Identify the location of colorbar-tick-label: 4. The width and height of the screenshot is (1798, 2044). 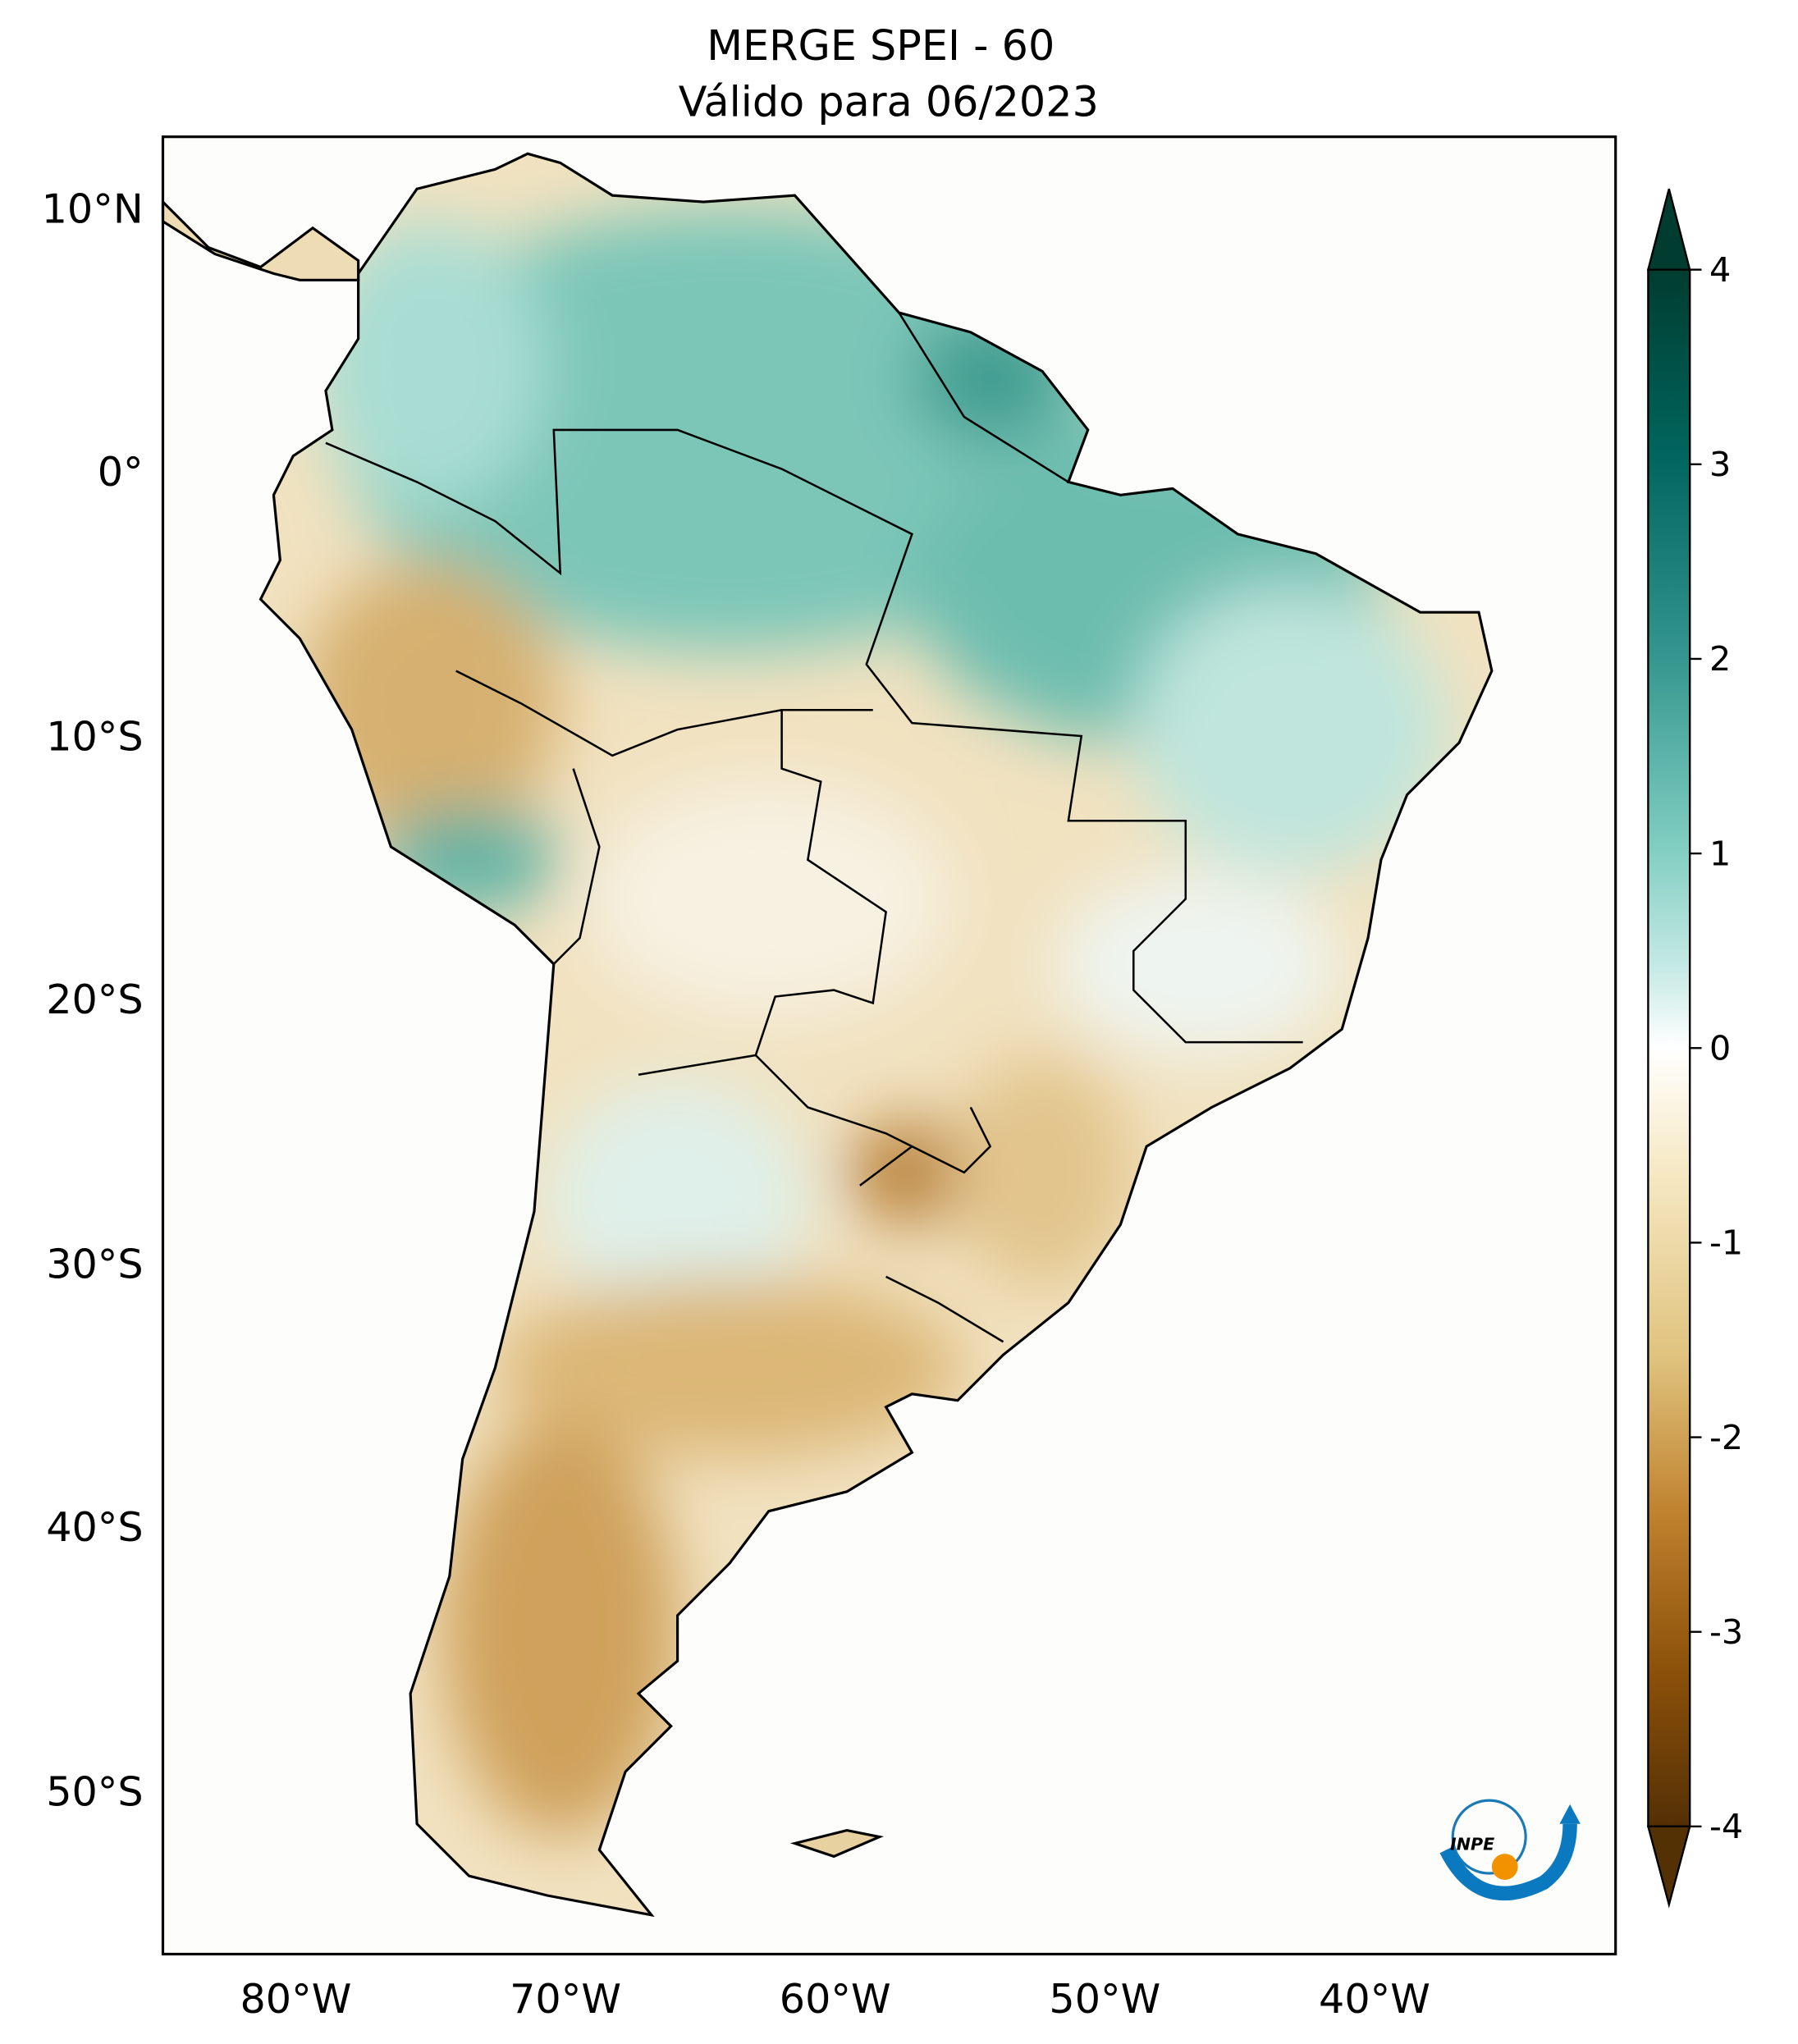
(1720, 270).